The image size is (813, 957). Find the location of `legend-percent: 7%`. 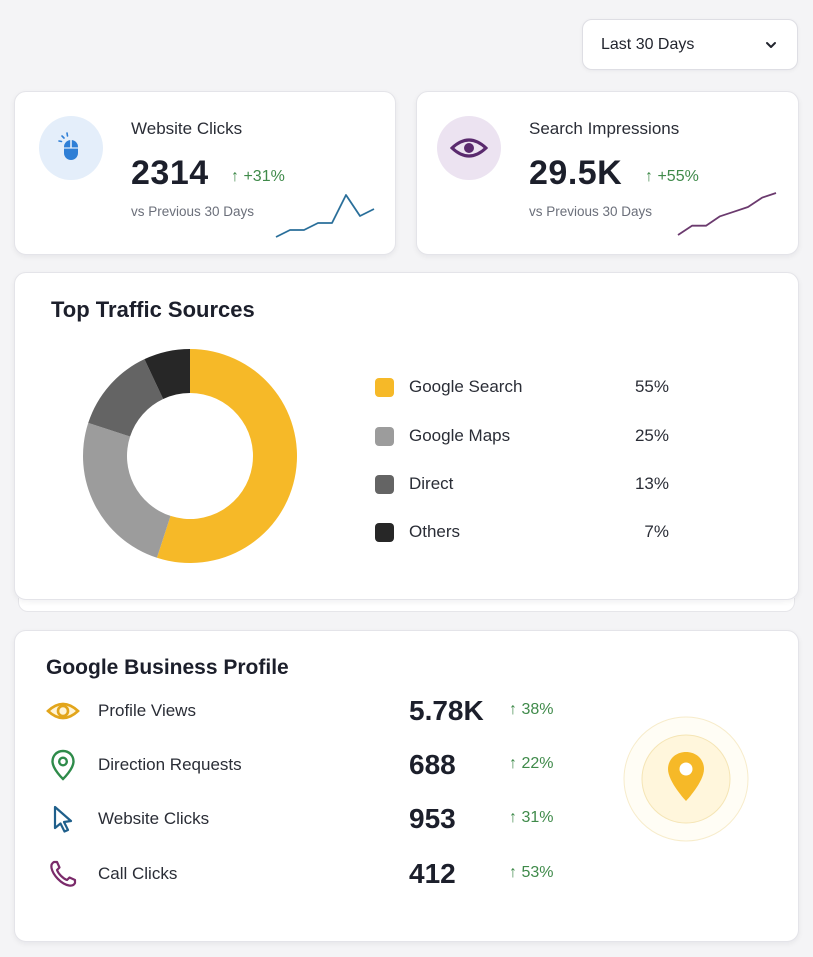

legend-percent: 7% is located at coordinates (656, 531).